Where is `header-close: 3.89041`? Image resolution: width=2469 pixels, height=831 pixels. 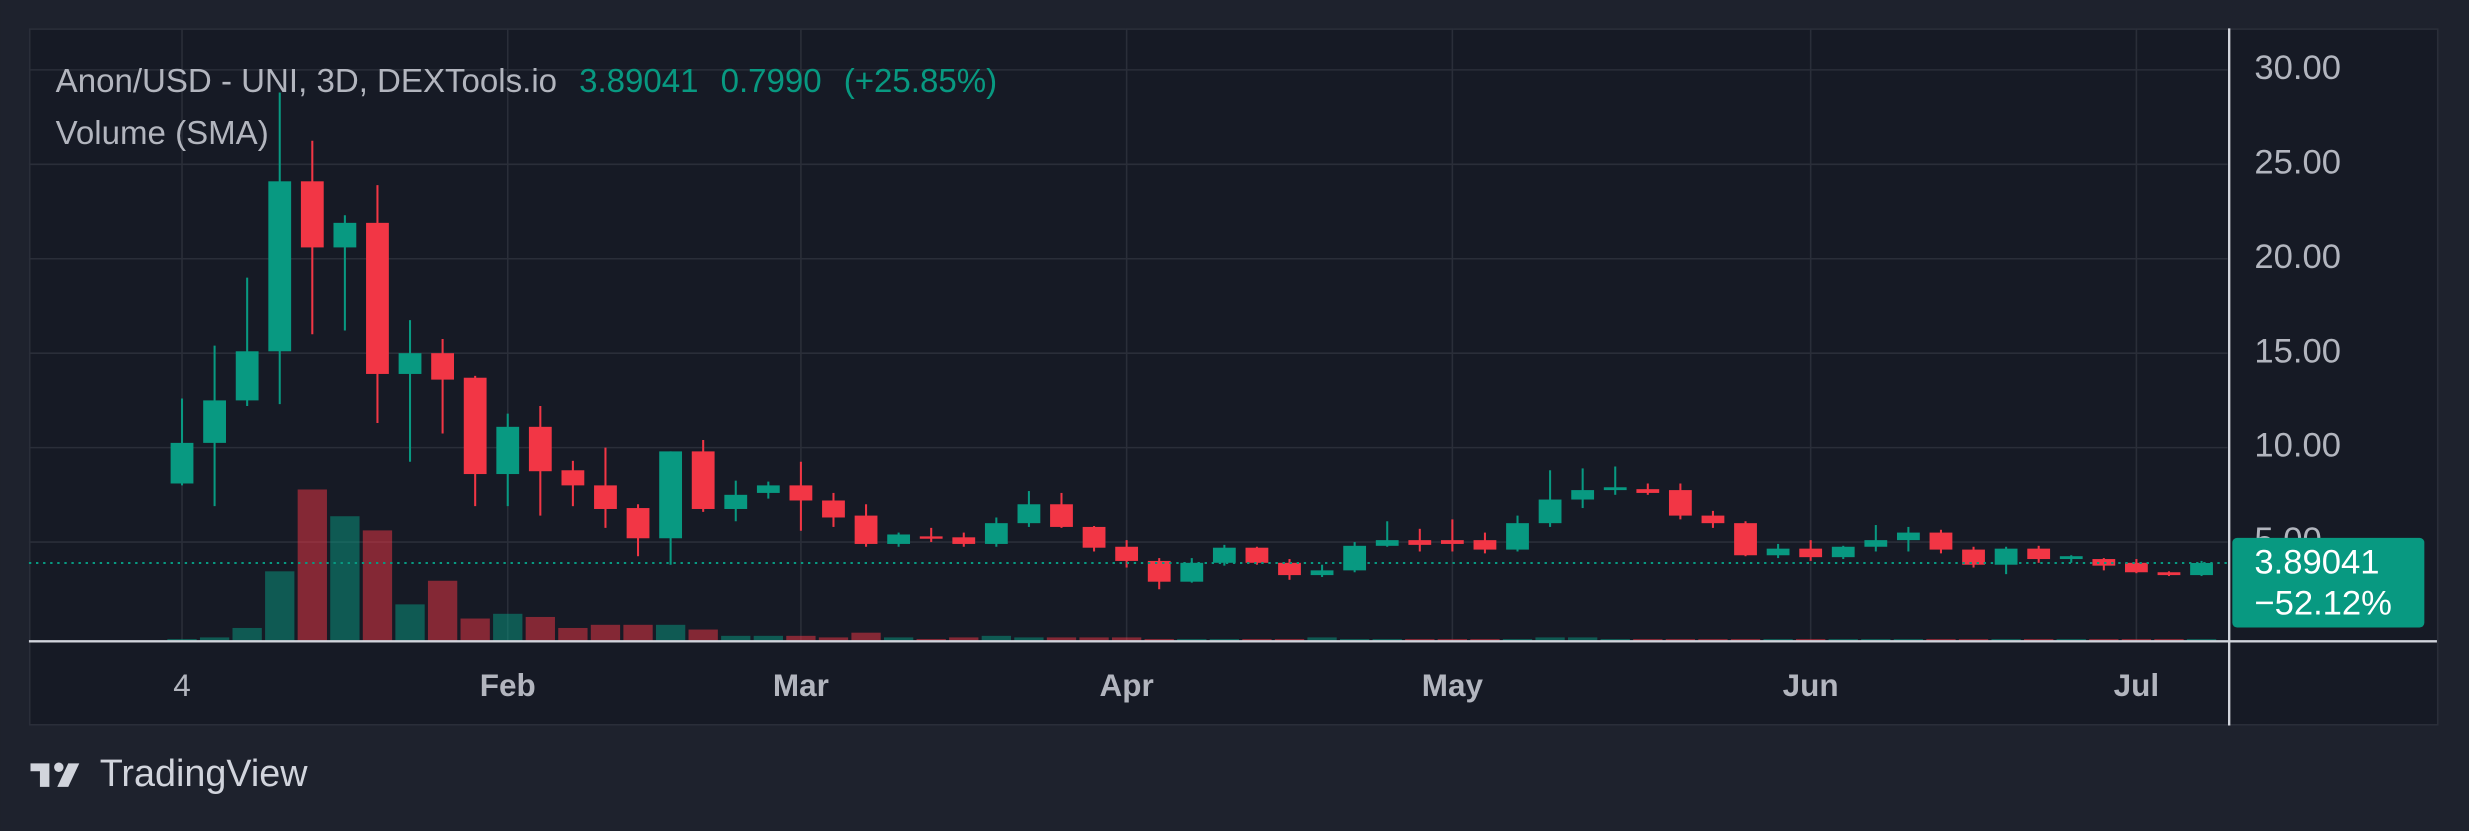 header-close: 3.89041 is located at coordinates (638, 81).